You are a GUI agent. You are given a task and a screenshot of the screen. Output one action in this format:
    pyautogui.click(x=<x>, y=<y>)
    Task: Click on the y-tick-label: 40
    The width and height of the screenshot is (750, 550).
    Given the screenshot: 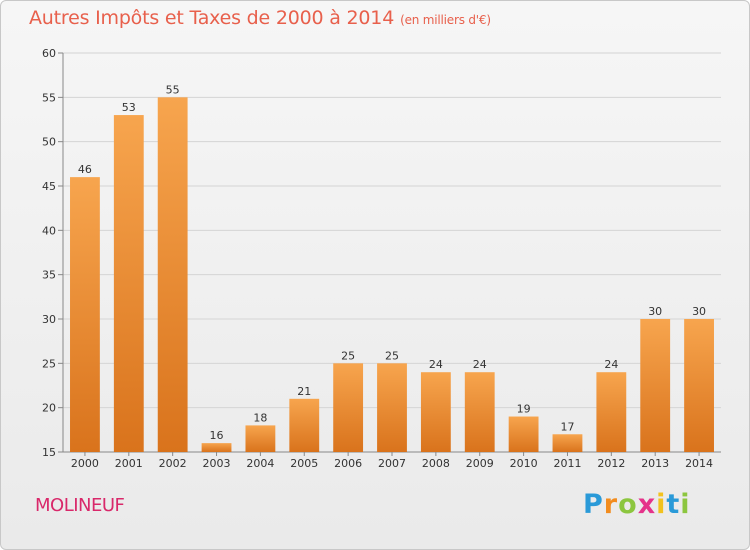 What is the action you would take?
    pyautogui.click(x=49, y=230)
    